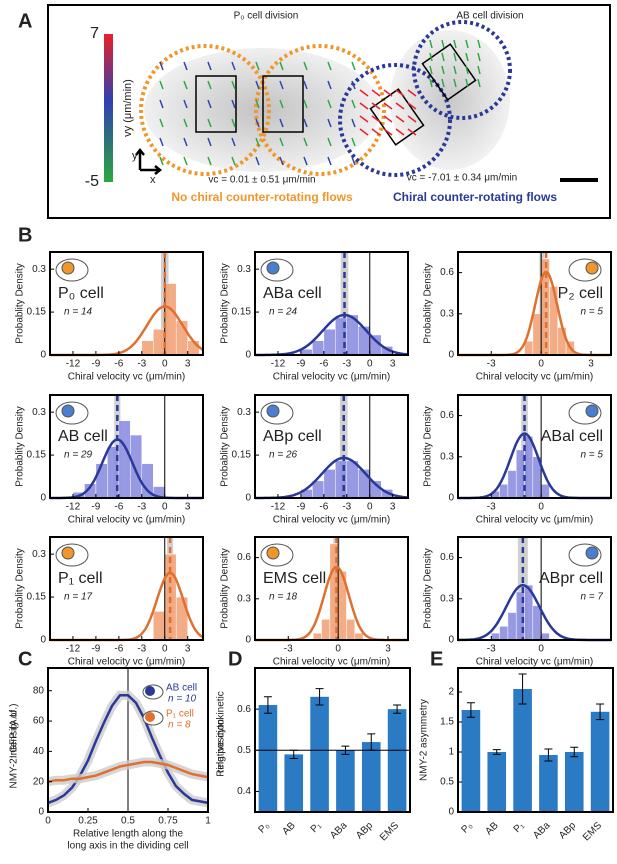 This screenshot has width=617, height=864. Describe the element at coordinates (149, 161) in the screenshot. I see `axis-glyph` at that location.